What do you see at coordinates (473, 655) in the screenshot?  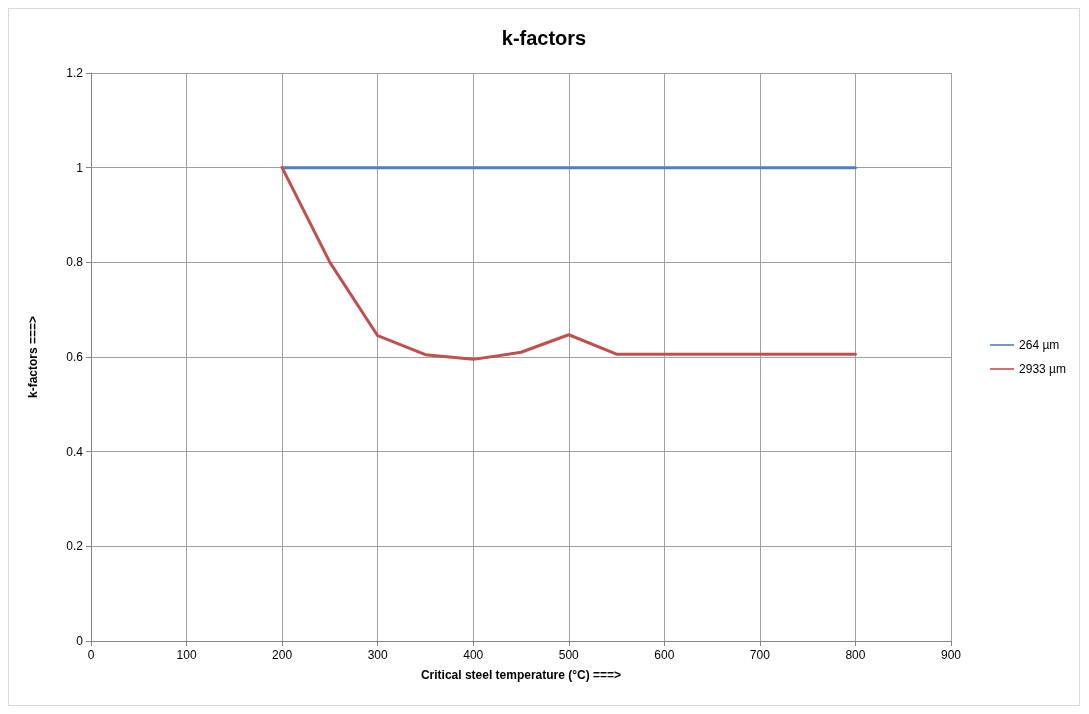 I see `x-tick-label: 400` at bounding box center [473, 655].